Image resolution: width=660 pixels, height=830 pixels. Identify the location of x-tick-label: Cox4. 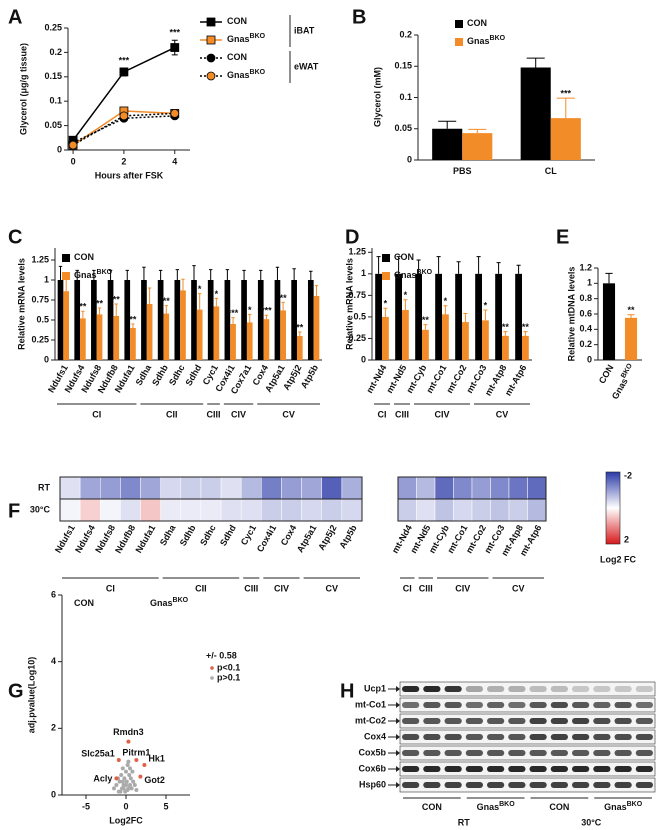
(289, 535).